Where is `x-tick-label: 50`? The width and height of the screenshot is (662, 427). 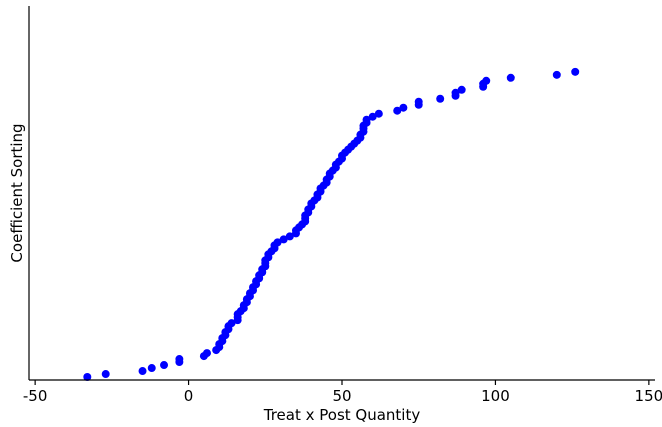 x-tick-label: 50 is located at coordinates (341, 396).